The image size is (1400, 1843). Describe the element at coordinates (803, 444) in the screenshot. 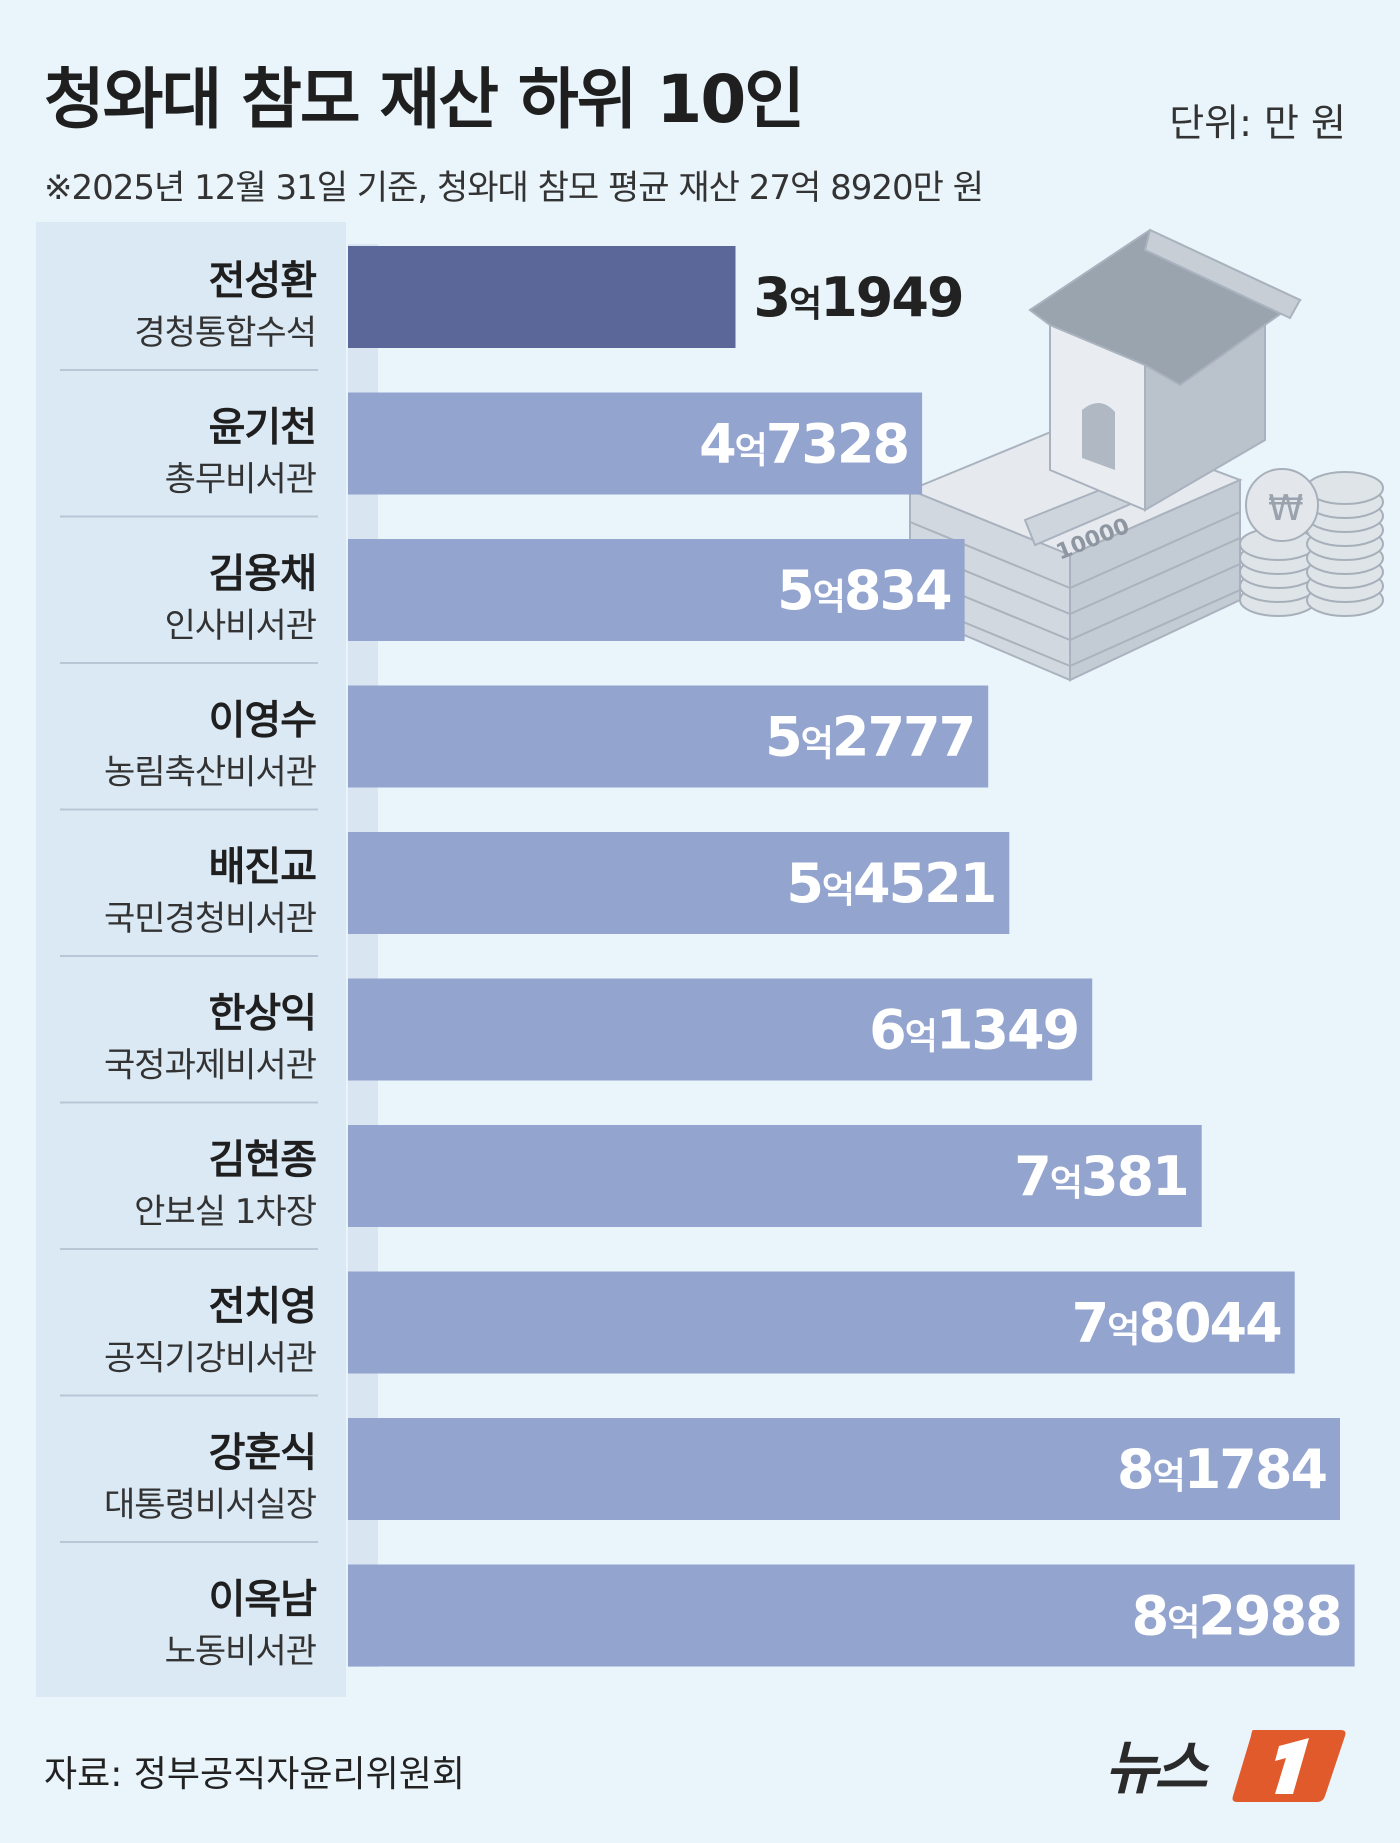

I see `bar-value-label: 4억7328` at that location.